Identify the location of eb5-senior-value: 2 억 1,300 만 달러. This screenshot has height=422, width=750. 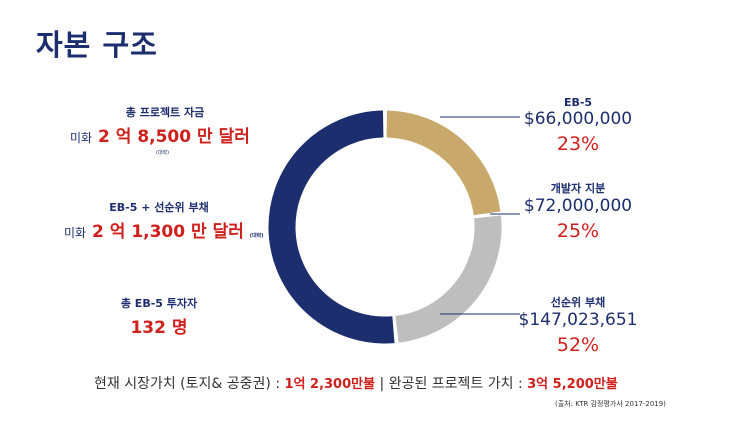
(168, 232).